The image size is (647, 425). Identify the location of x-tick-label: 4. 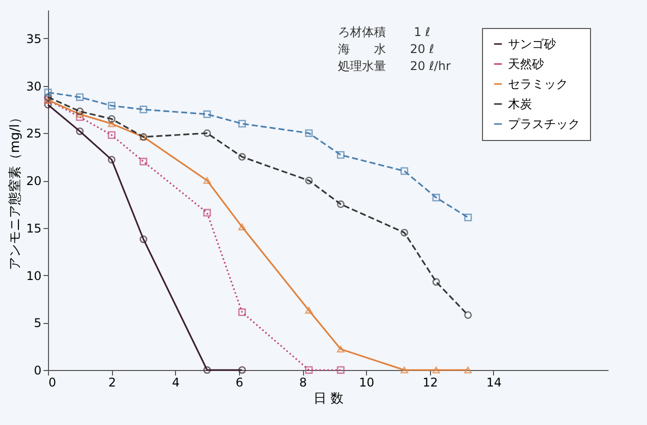
(176, 383).